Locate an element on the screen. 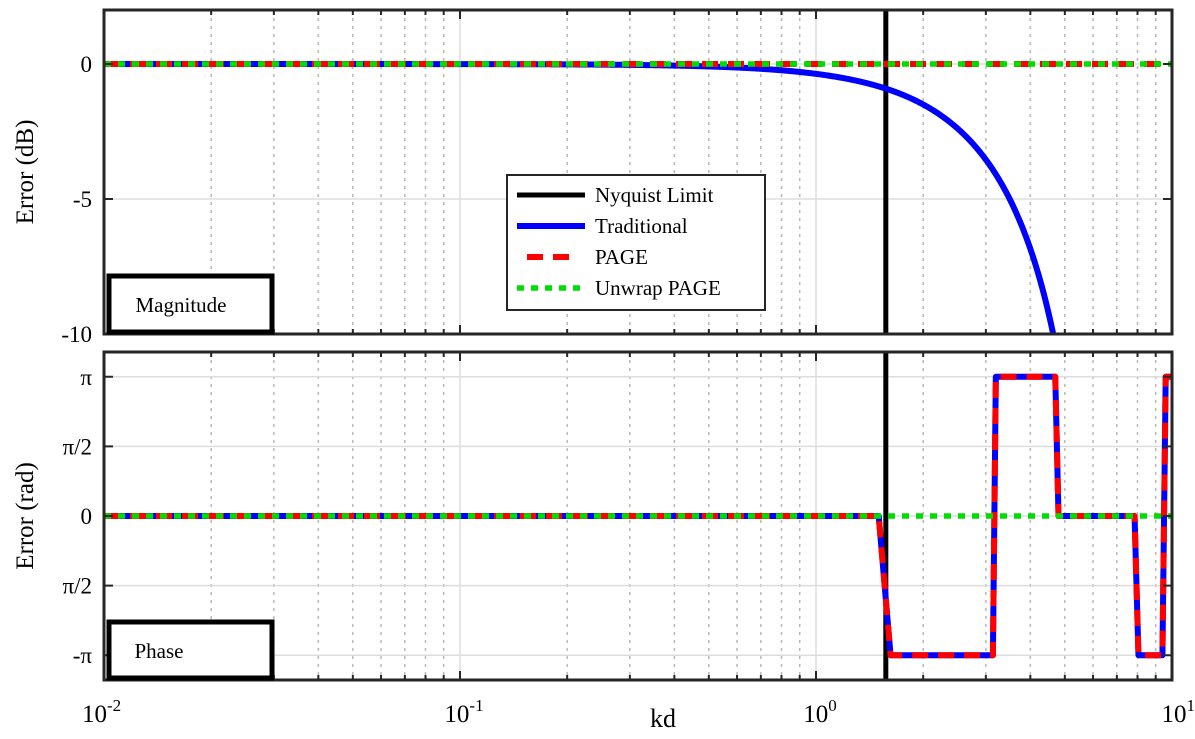 The image size is (1195, 739). x-tick-exponent: -2 is located at coordinates (114, 705).